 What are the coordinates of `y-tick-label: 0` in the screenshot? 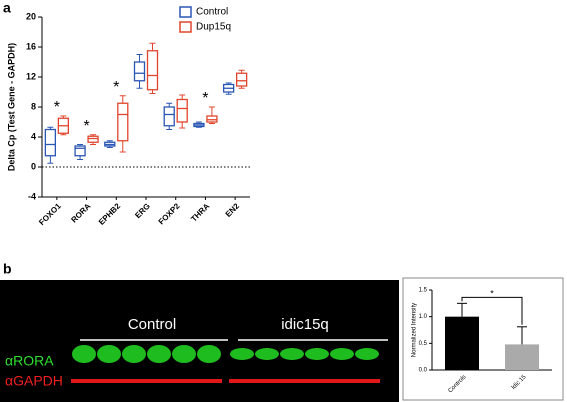 It's located at (33, 166).